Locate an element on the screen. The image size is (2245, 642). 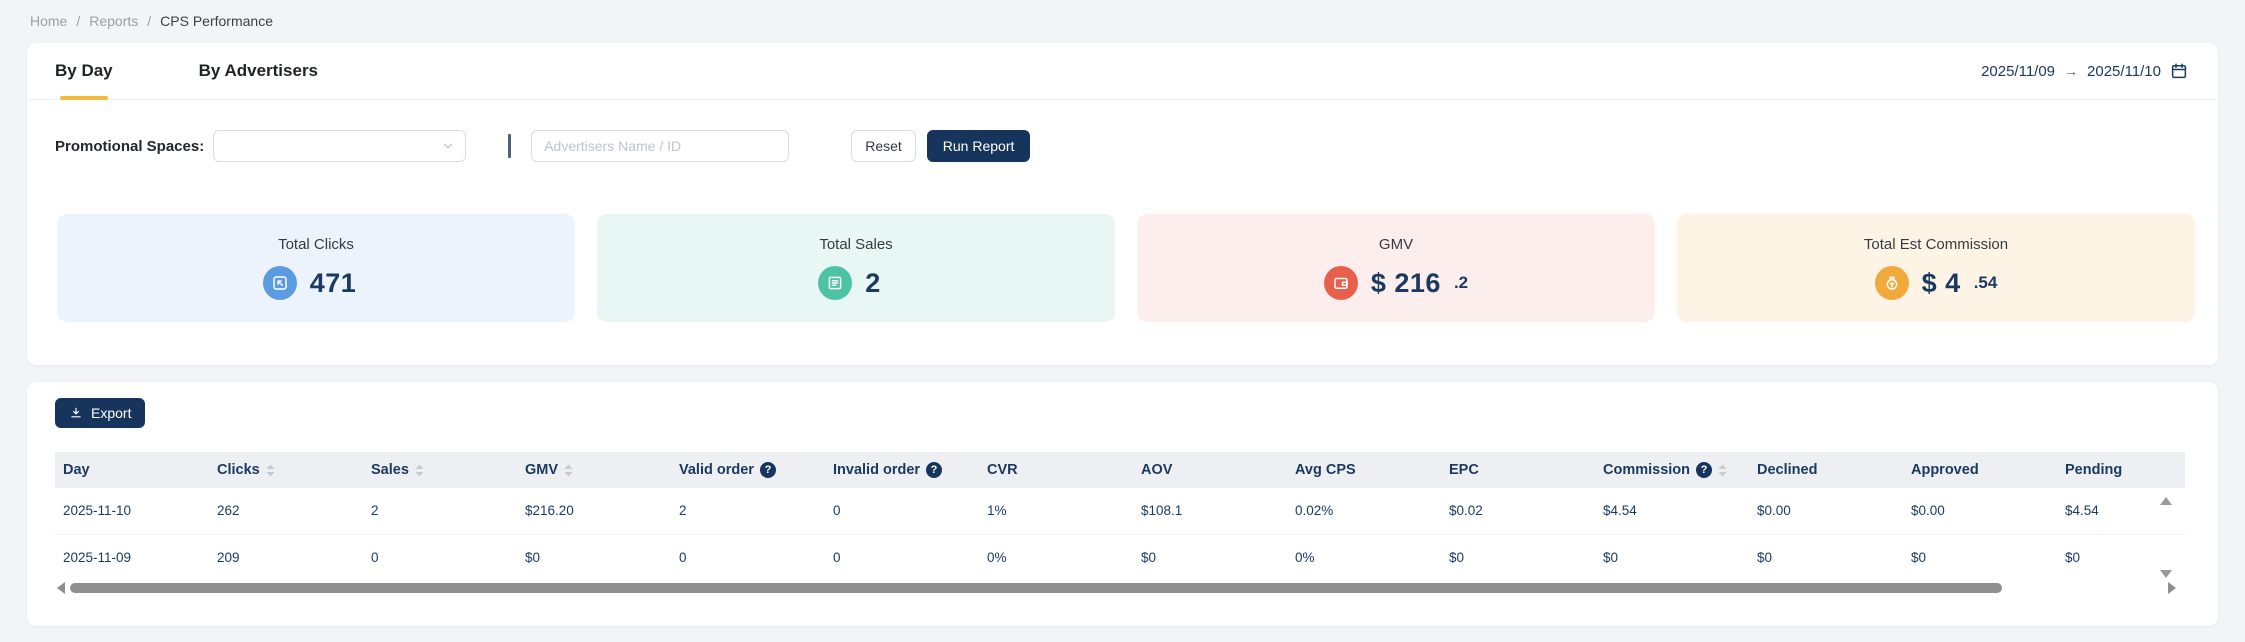
date-start: 2025/11/09 is located at coordinates (2018, 71).